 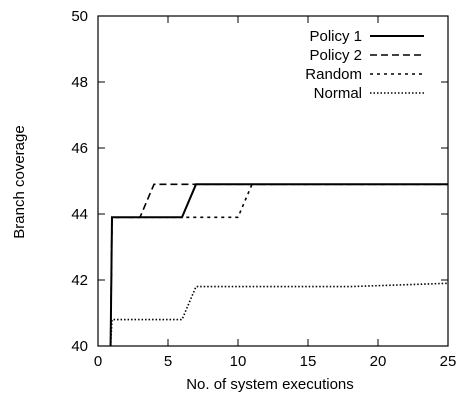 I want to click on y-tick-label: 40, so click(x=79, y=346).